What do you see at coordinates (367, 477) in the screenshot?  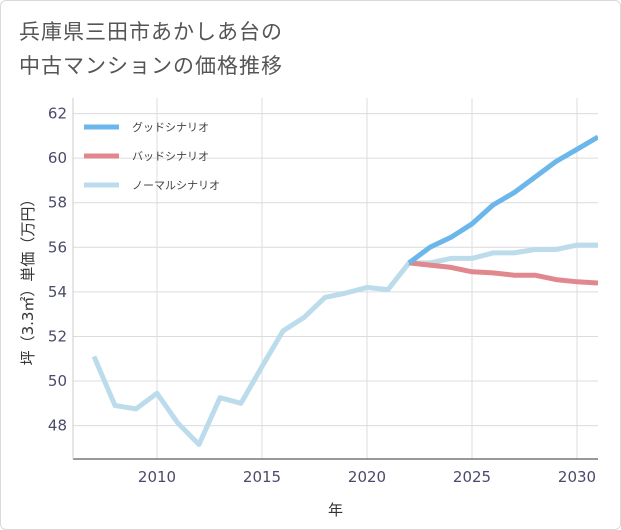 I see `x-tick-label-2020: 2020` at bounding box center [367, 477].